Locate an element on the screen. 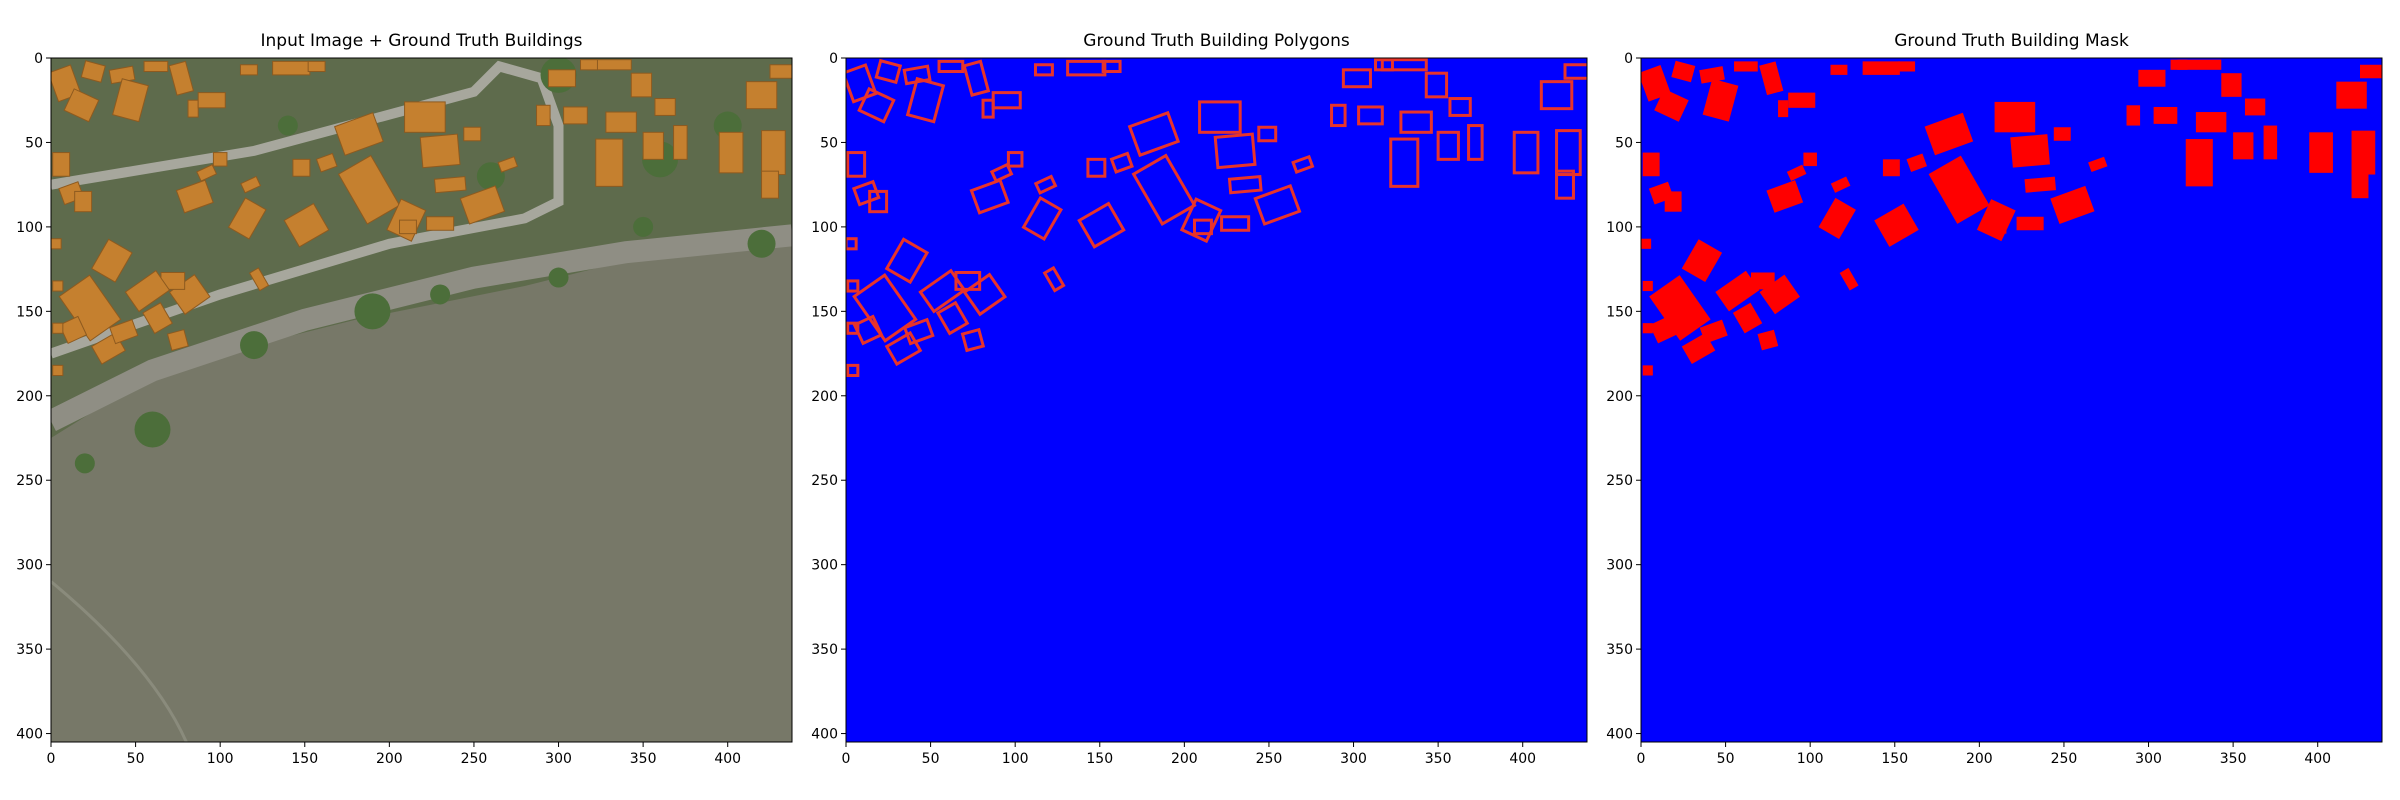  x-tick-label: 350 is located at coordinates (2233, 759).